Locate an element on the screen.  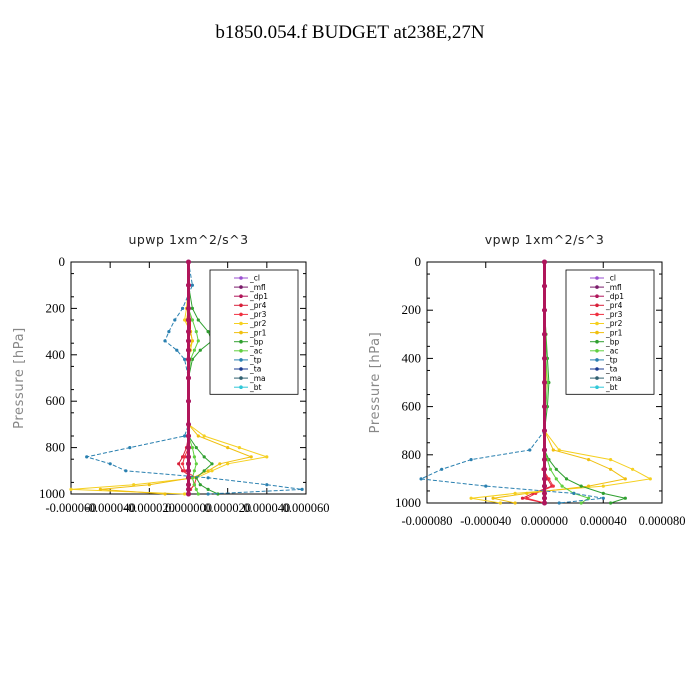
x-tick-label: -0.000020 is located at coordinates (149, 508).